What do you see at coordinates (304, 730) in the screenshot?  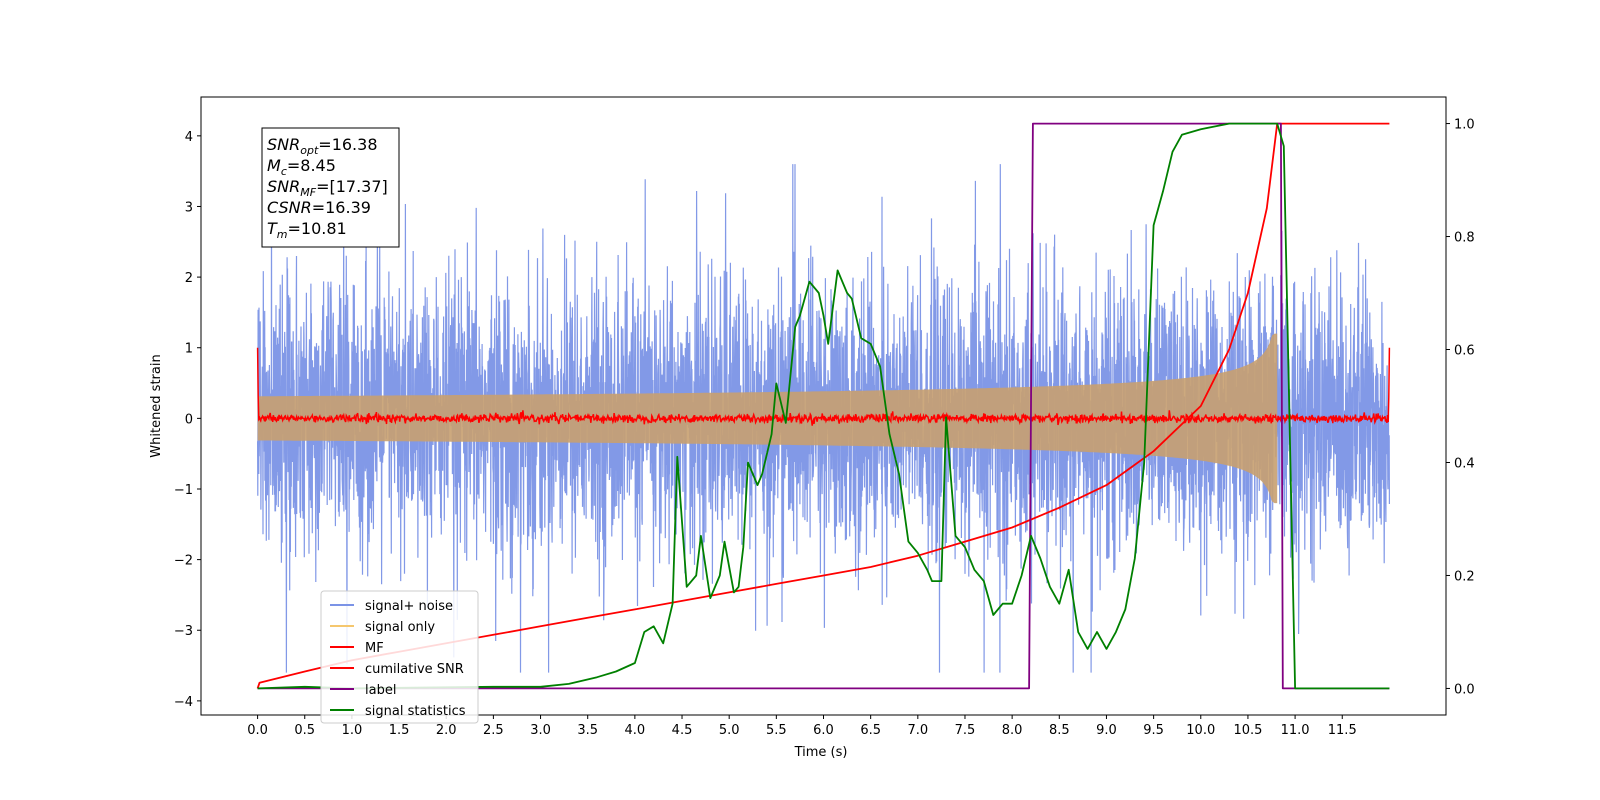 I see `x-tick-label: 0.5` at bounding box center [304, 730].